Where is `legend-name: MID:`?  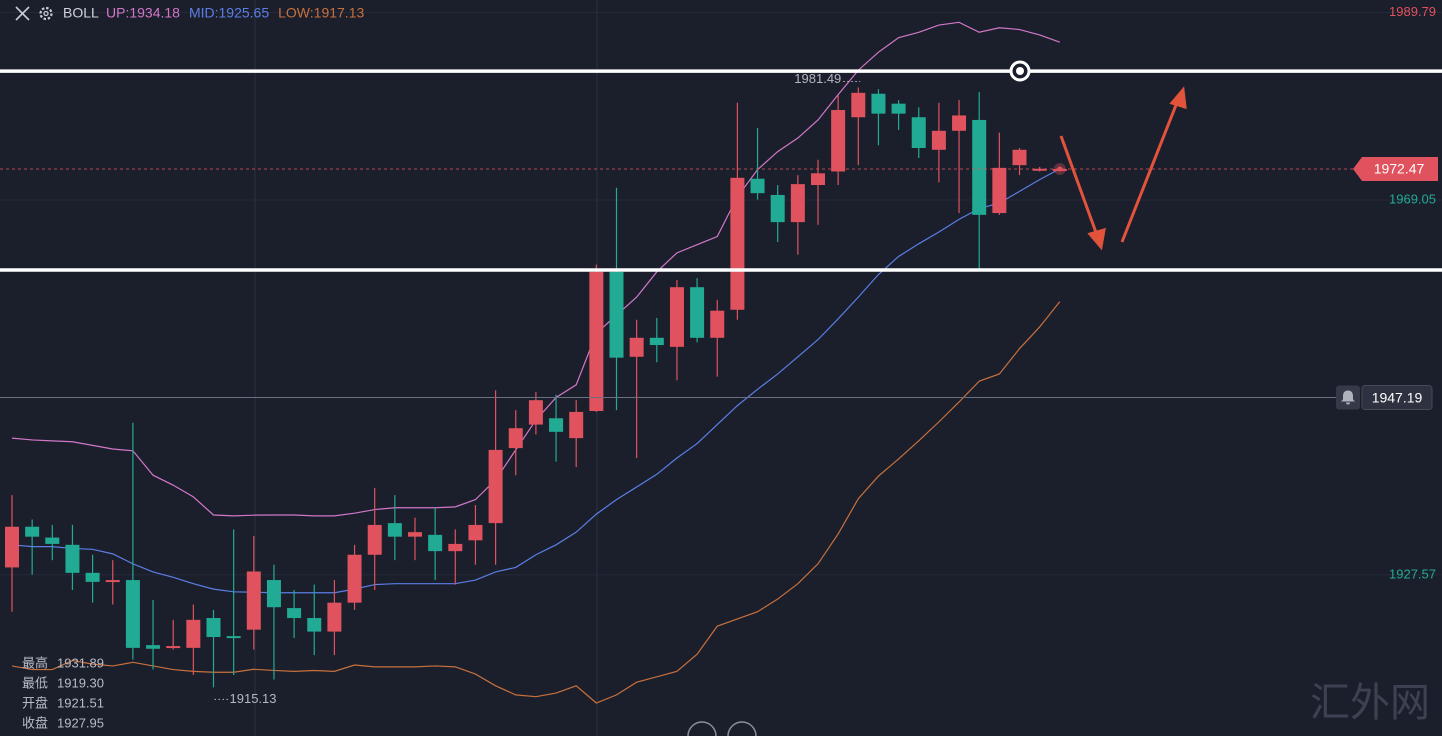 legend-name: MID: is located at coordinates (204, 13).